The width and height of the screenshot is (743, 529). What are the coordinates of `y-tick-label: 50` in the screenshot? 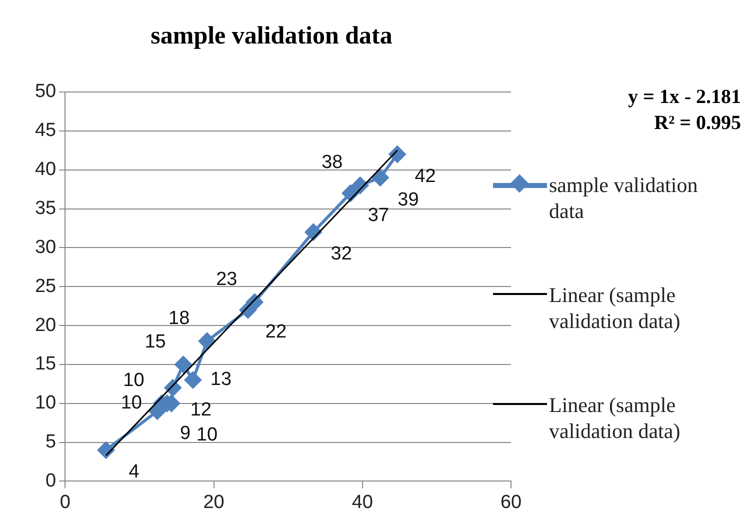 It's located at (45, 91).